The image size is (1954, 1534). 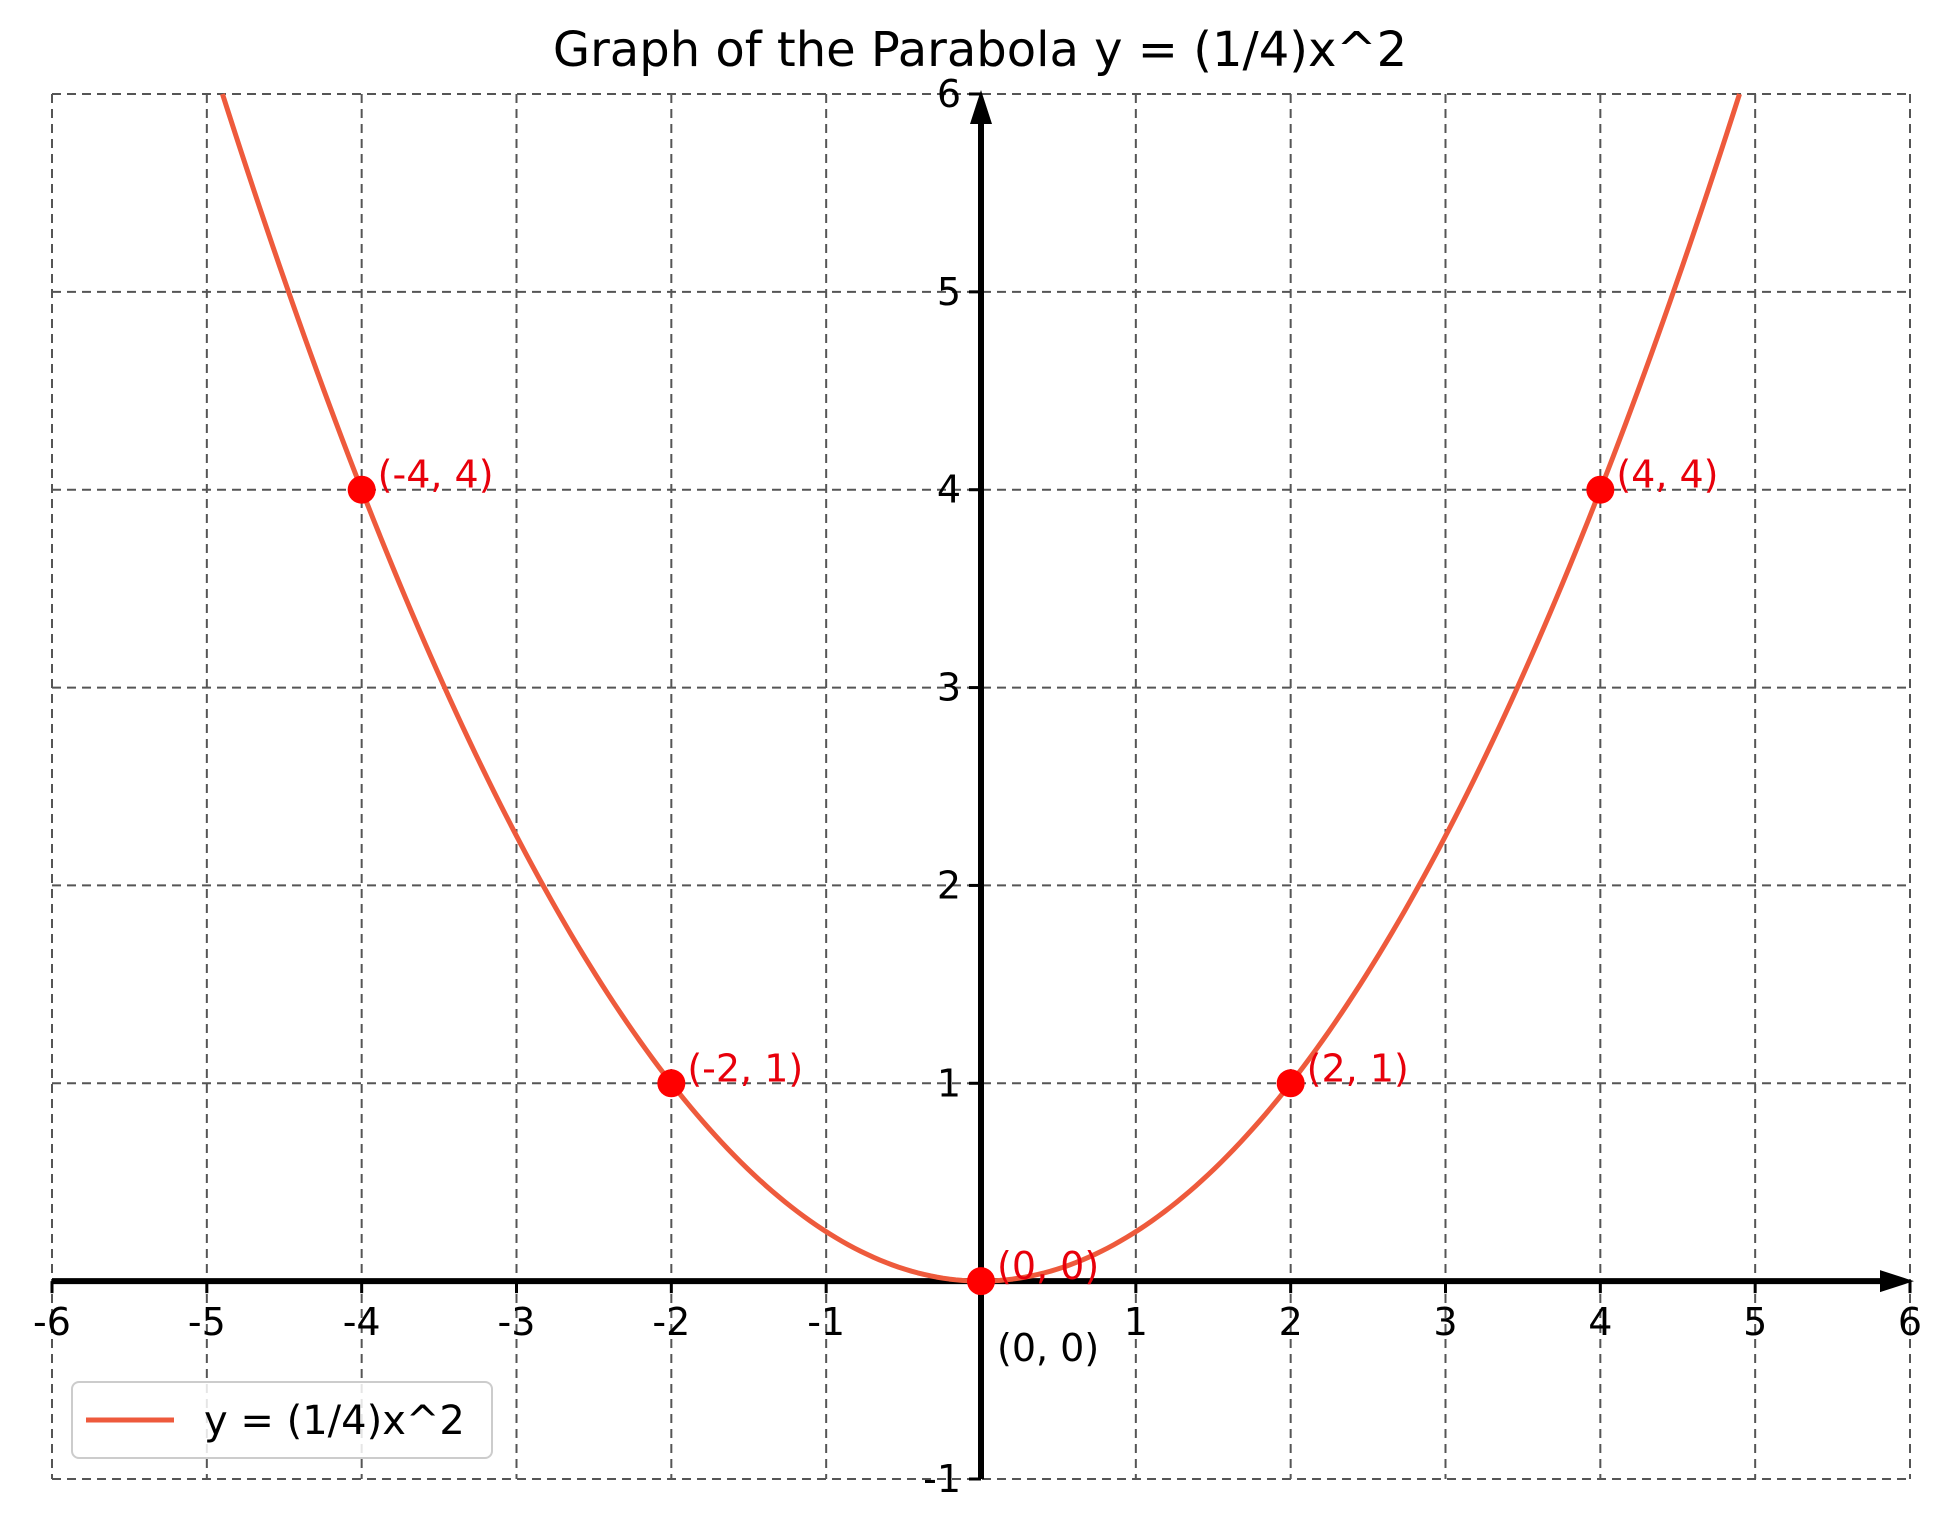 What do you see at coordinates (334, 1421) in the screenshot?
I see `legend-label: y = (1/4)x^2` at bounding box center [334, 1421].